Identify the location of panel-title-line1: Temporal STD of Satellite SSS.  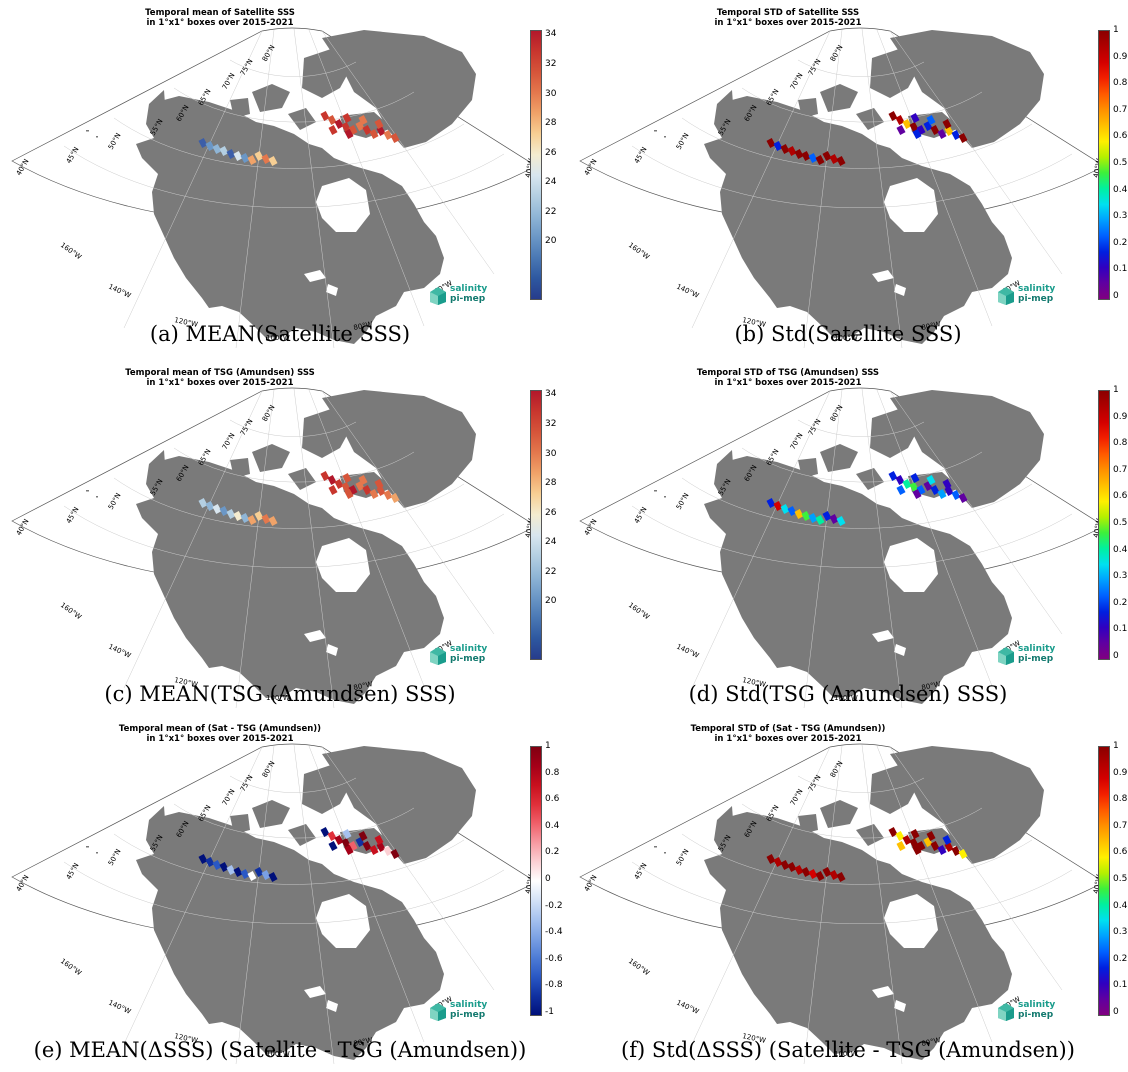
(788, 13).